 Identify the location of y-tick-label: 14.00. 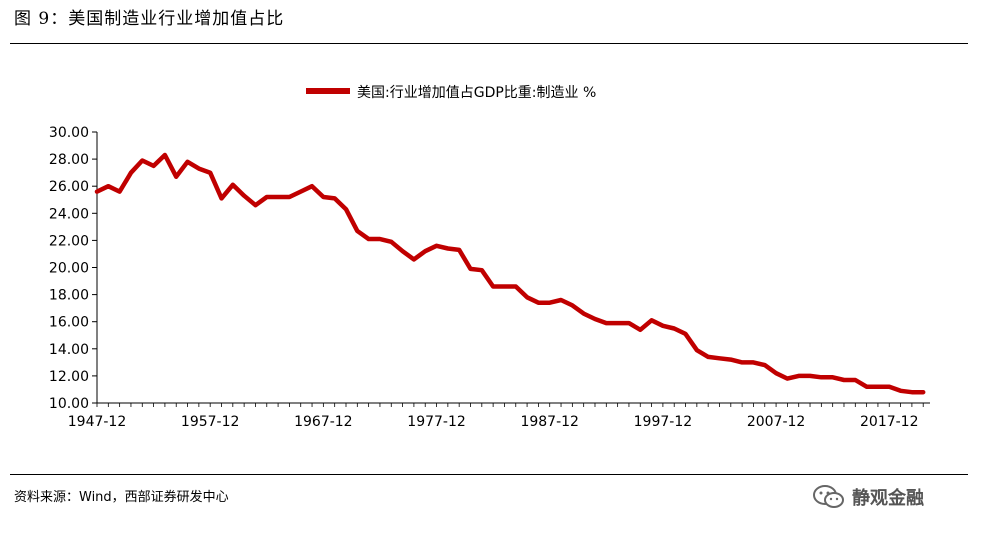
(69, 350).